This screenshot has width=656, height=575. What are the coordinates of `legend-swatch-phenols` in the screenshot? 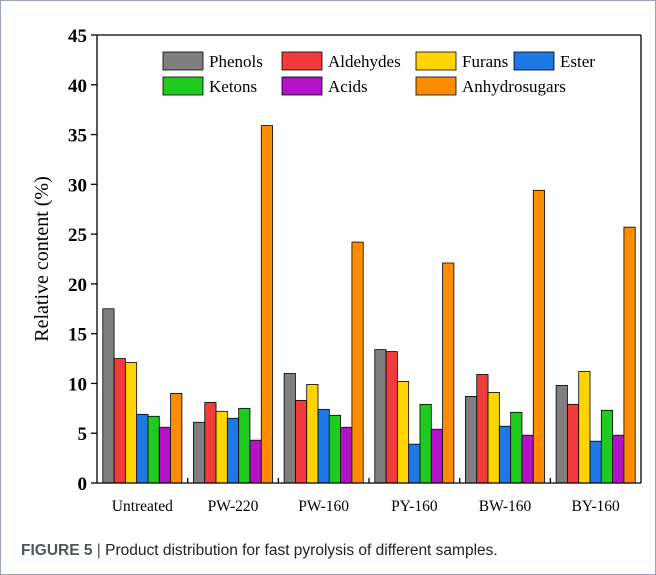 It's located at (183, 61).